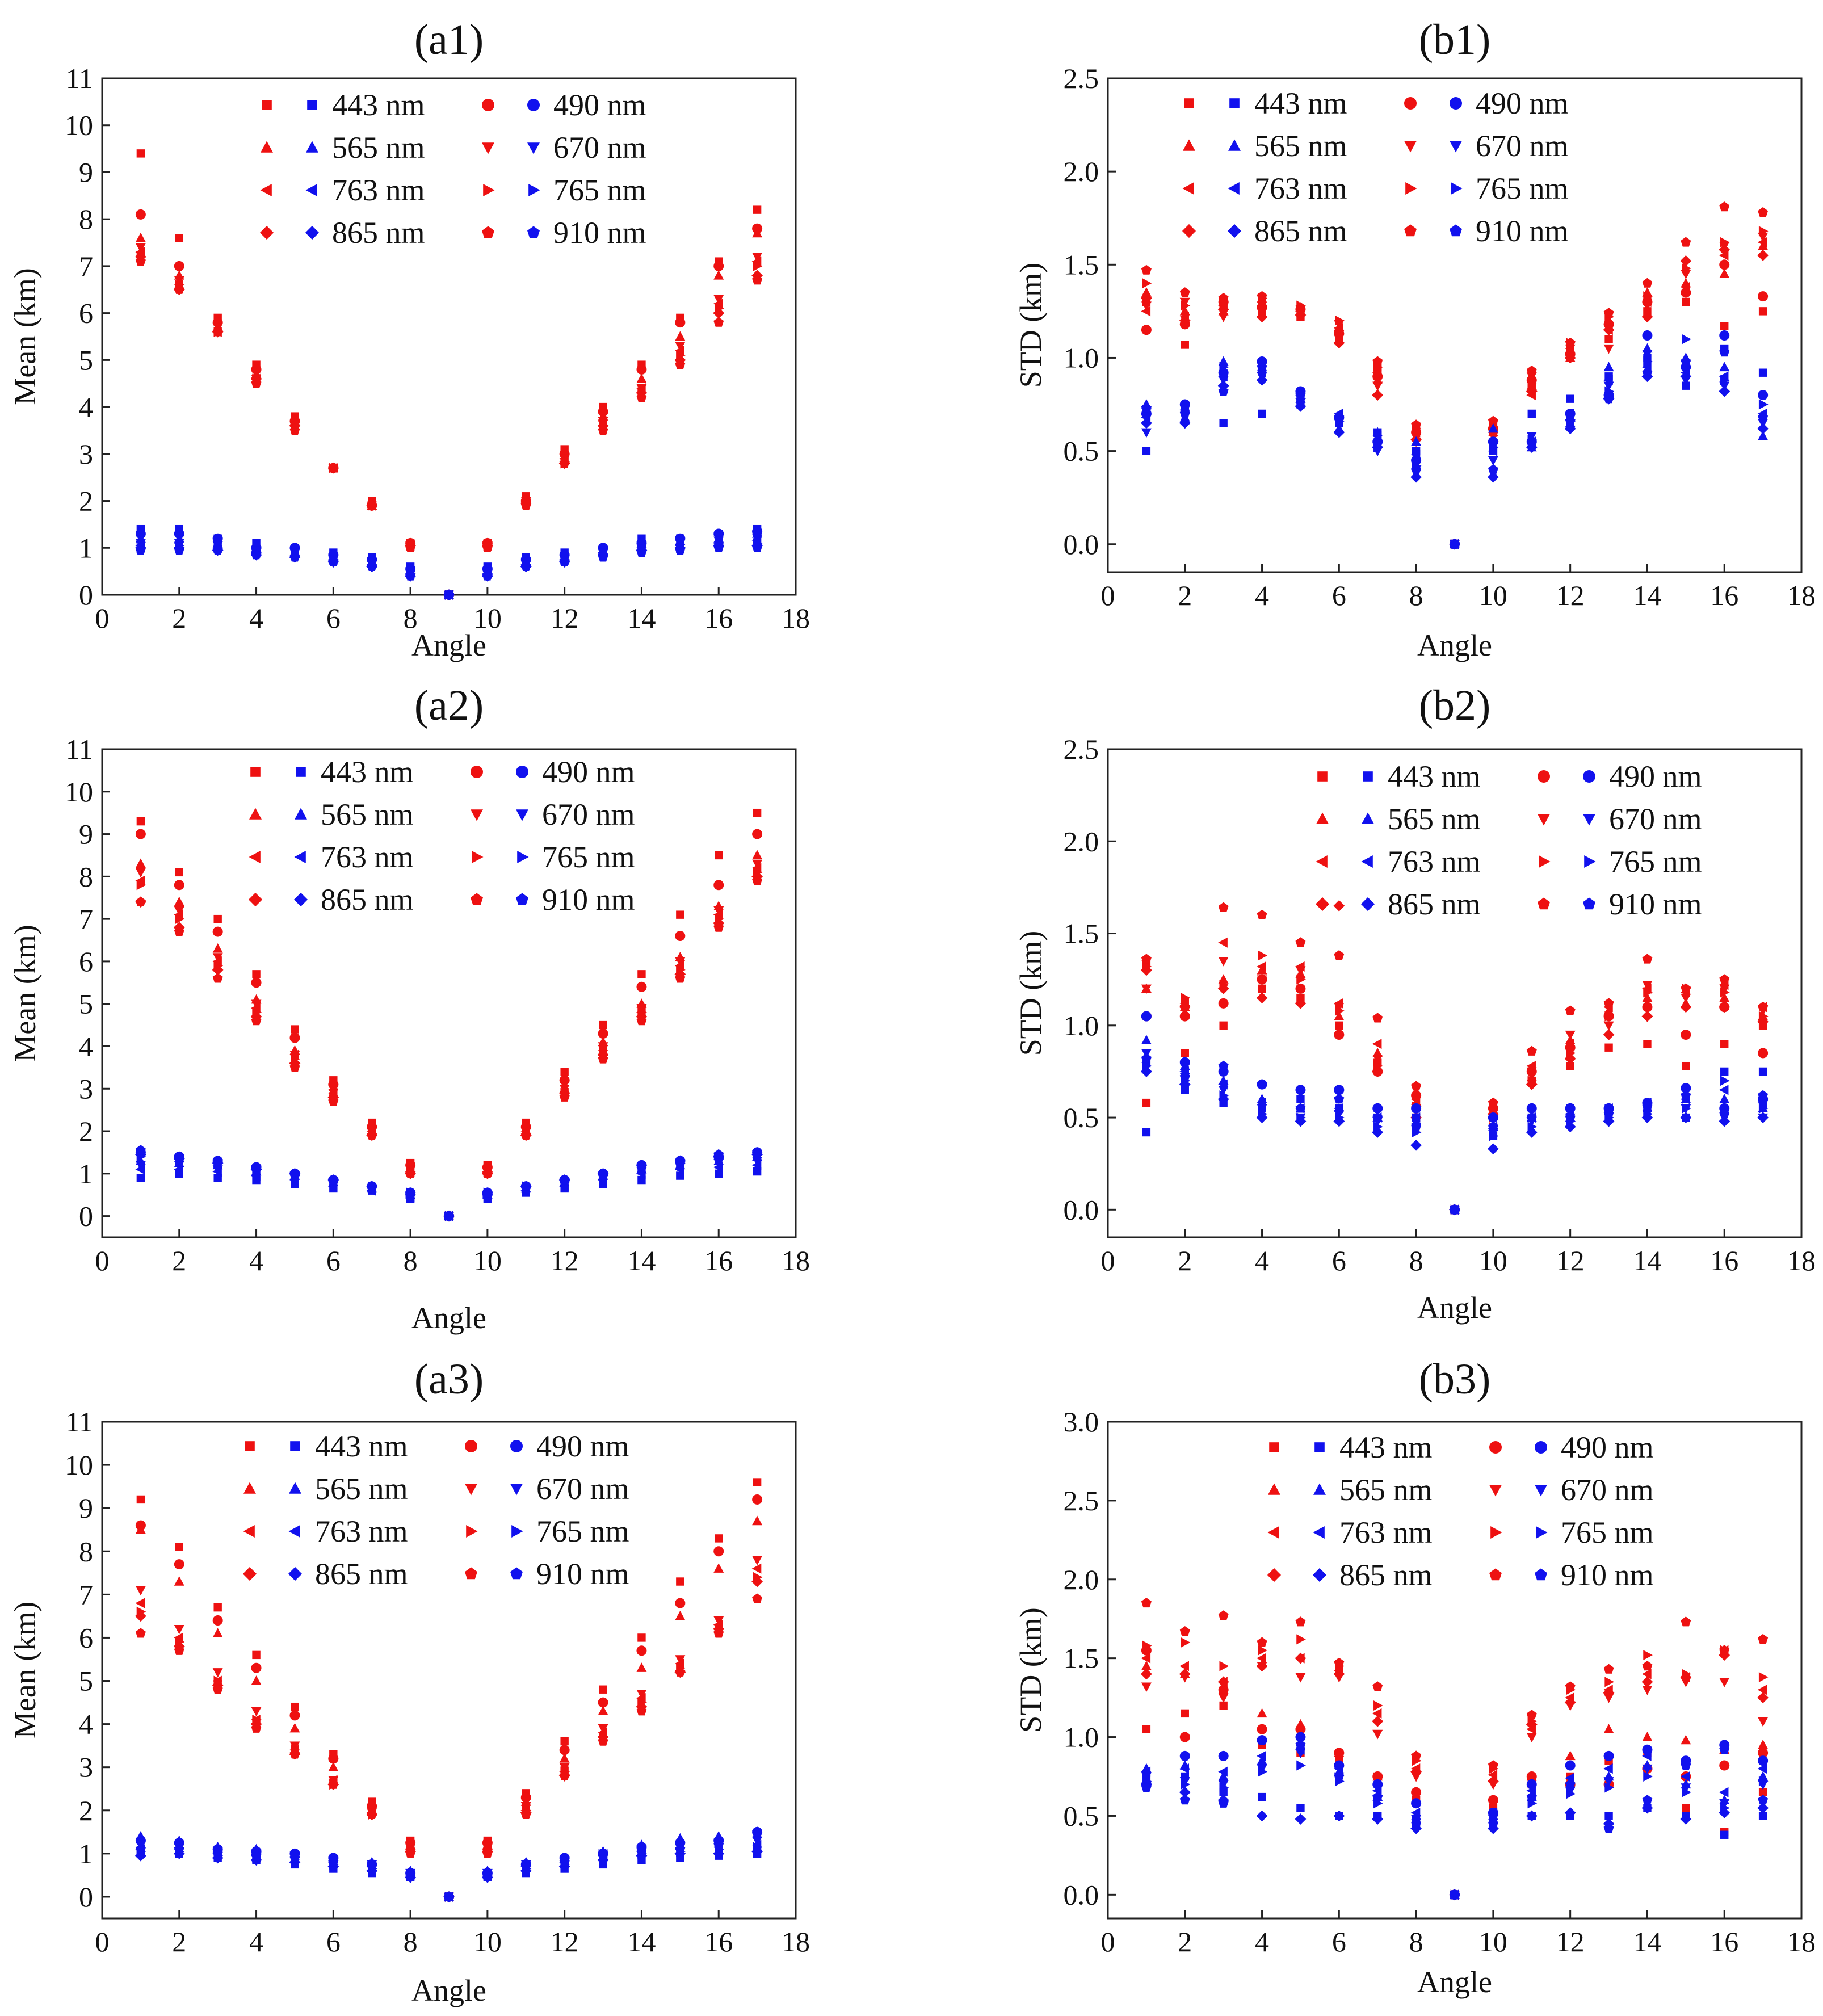 The image size is (1823, 2016). I want to click on y-tick-label: 2, so click(86, 1810).